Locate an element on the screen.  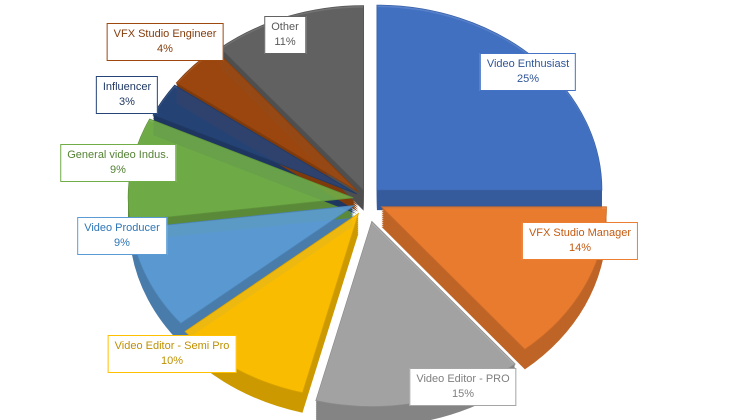
data-label: VFX Studio Manager 14% is located at coordinates (580, 241).